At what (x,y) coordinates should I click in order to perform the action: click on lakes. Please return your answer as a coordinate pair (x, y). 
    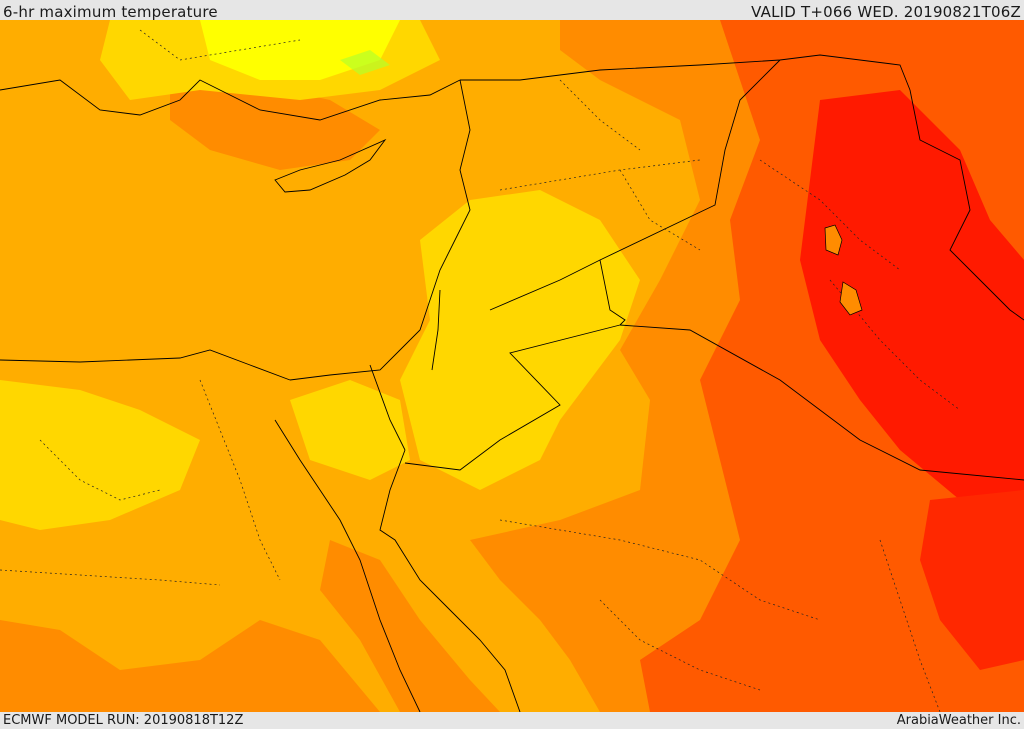
    Looking at the image, I should click on (843, 270).